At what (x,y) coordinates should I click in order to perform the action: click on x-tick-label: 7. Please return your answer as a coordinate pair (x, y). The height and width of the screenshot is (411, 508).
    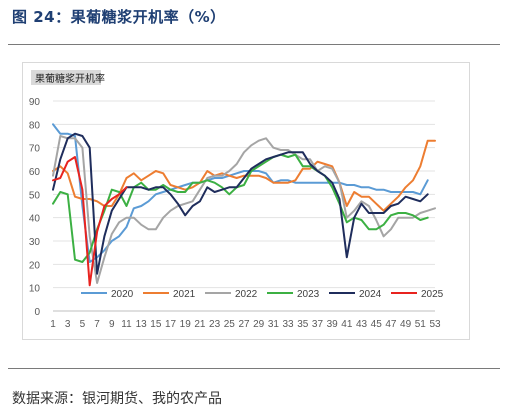
    Looking at the image, I should click on (97, 324).